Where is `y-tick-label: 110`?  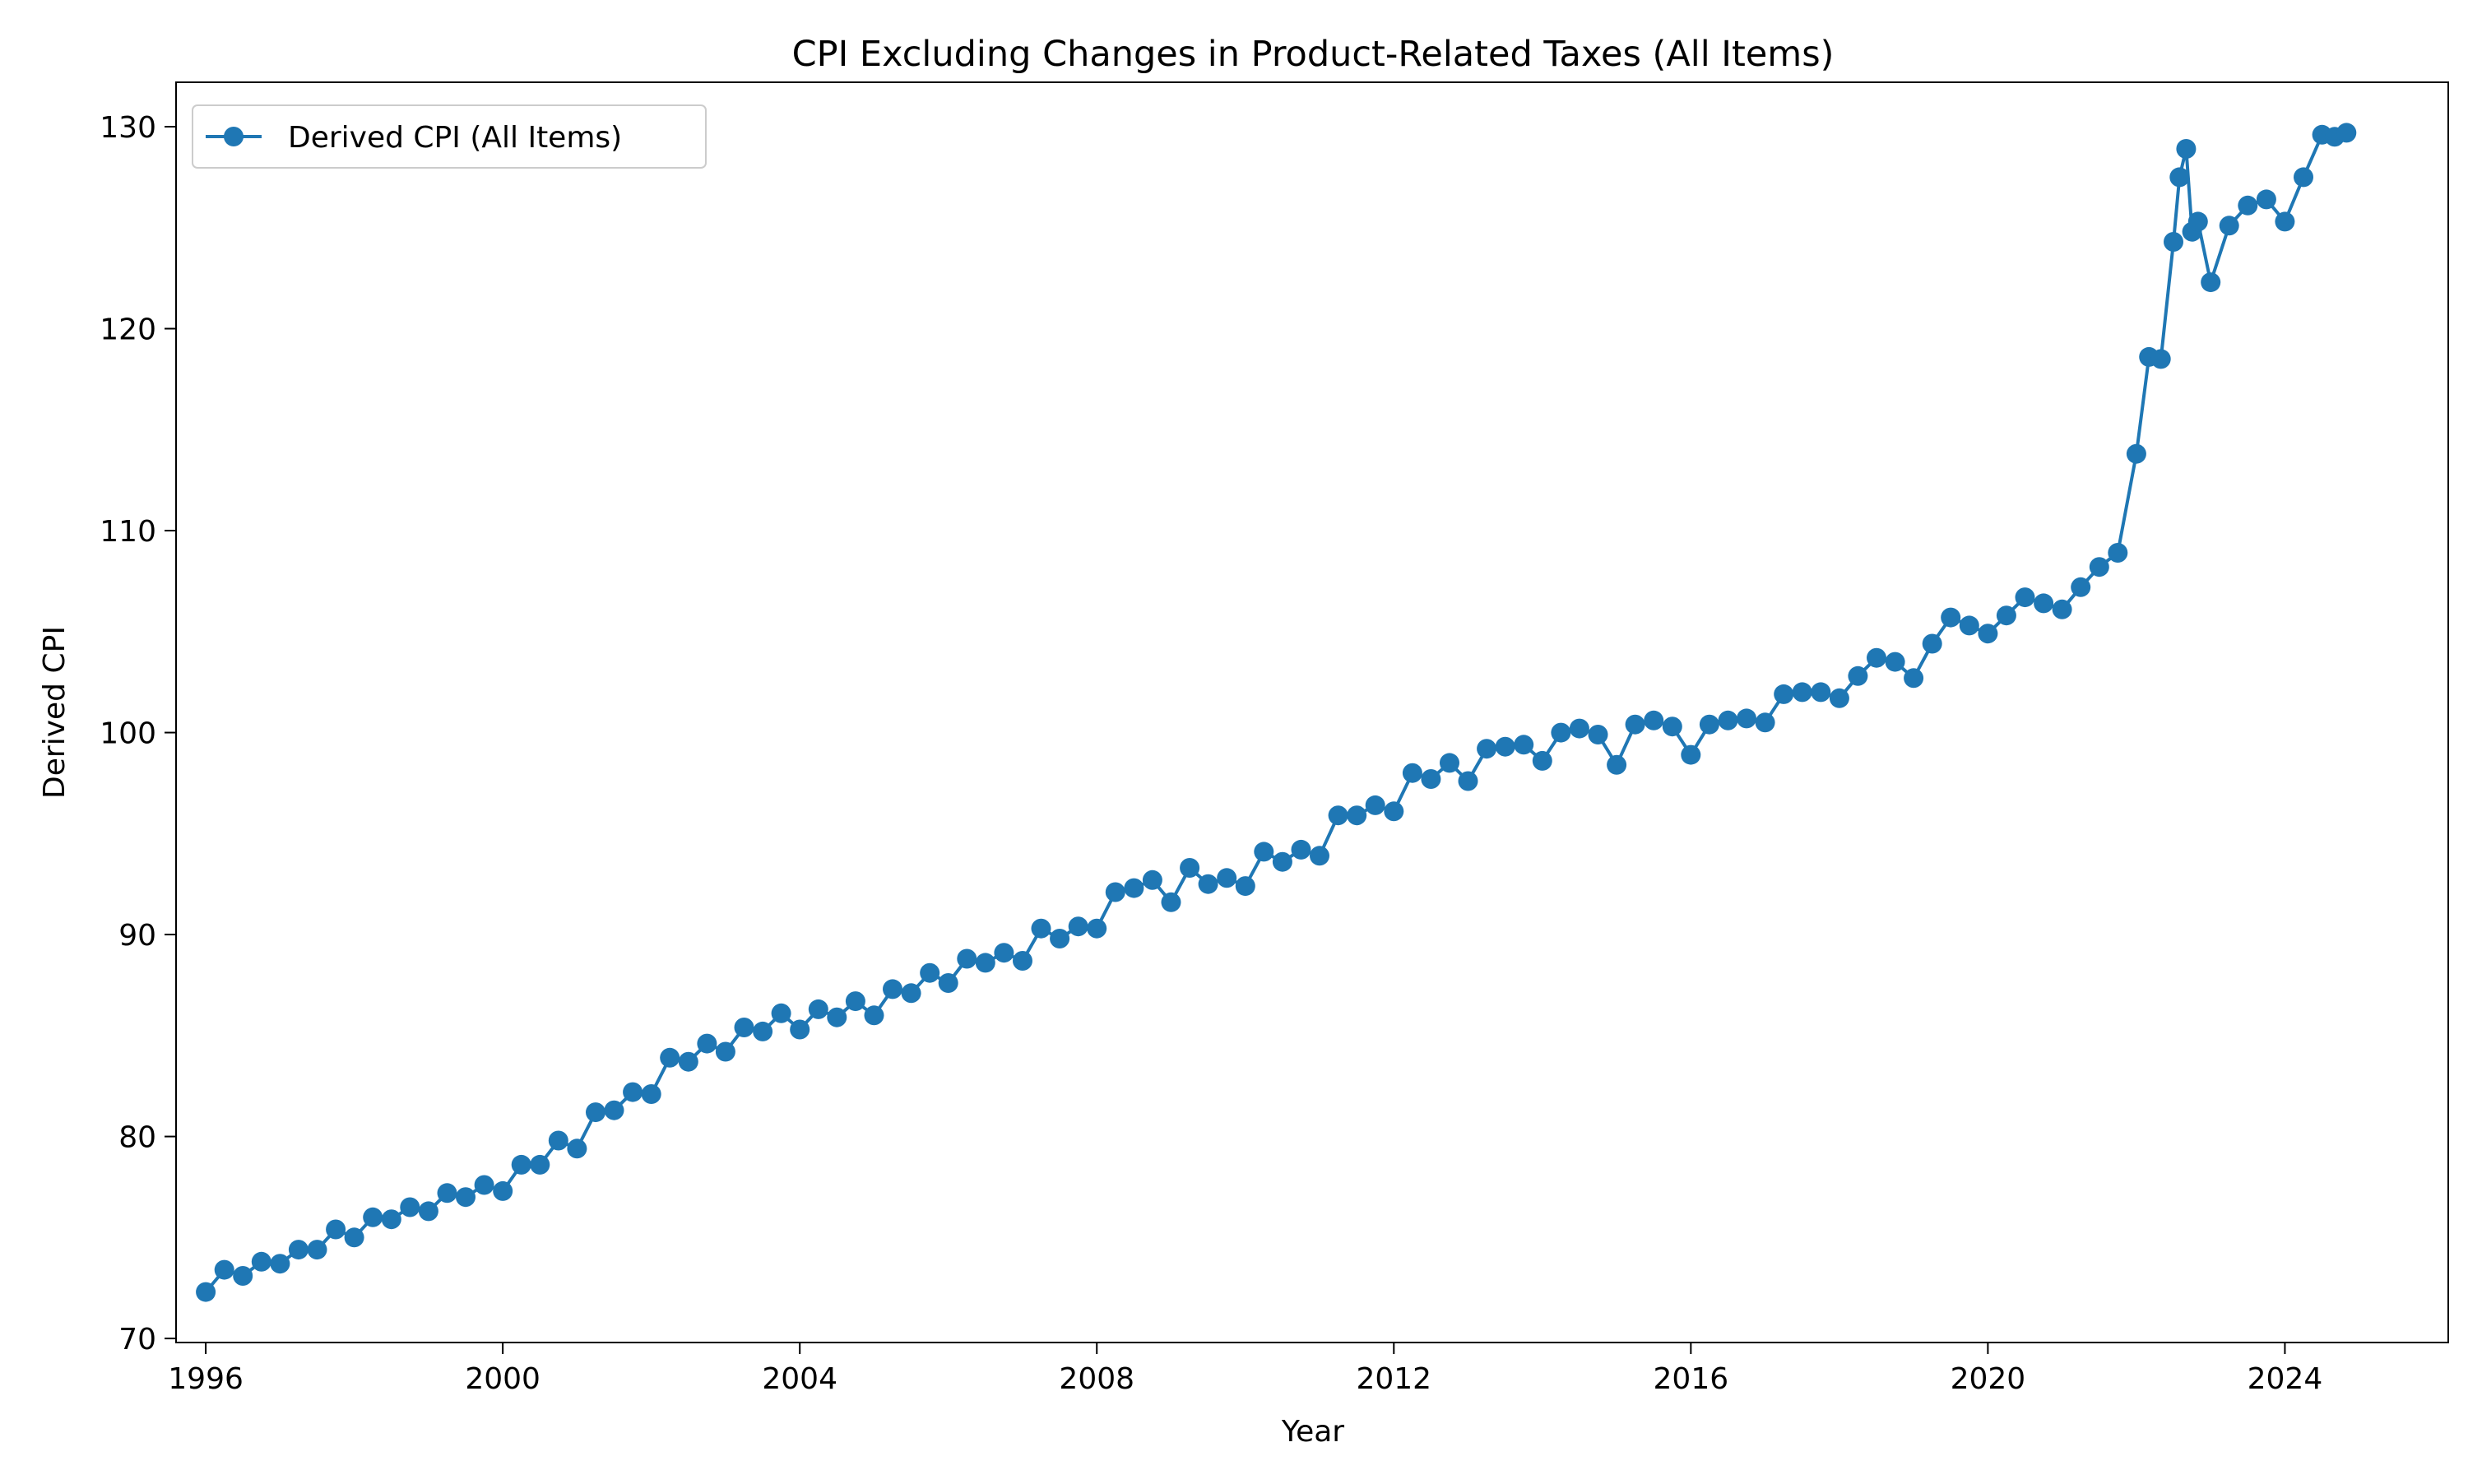 y-tick-label: 110 is located at coordinates (128, 532).